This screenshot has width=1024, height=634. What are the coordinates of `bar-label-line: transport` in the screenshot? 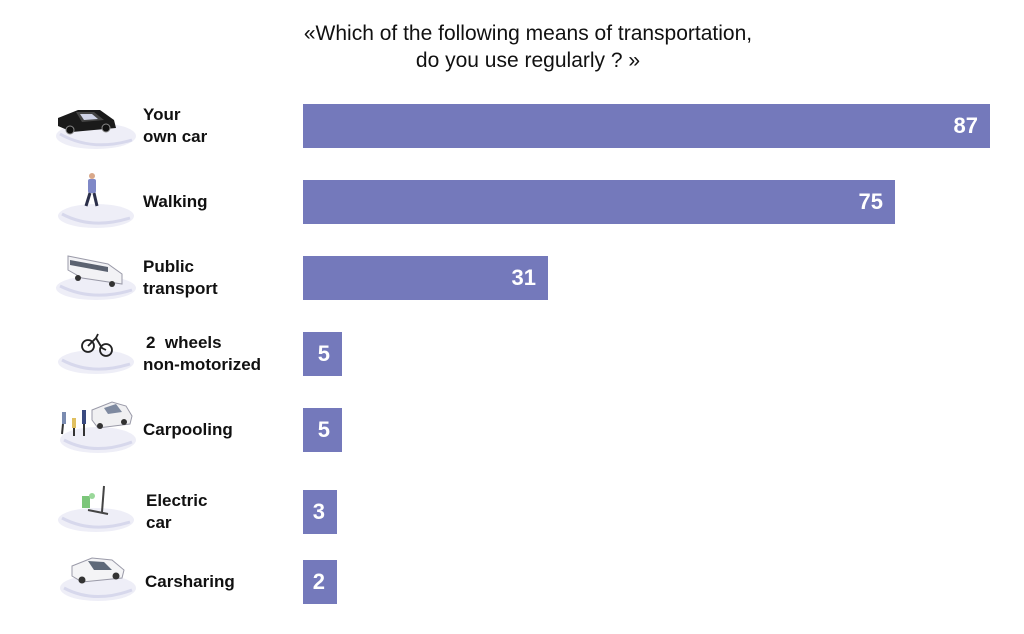 It's located at (180, 288).